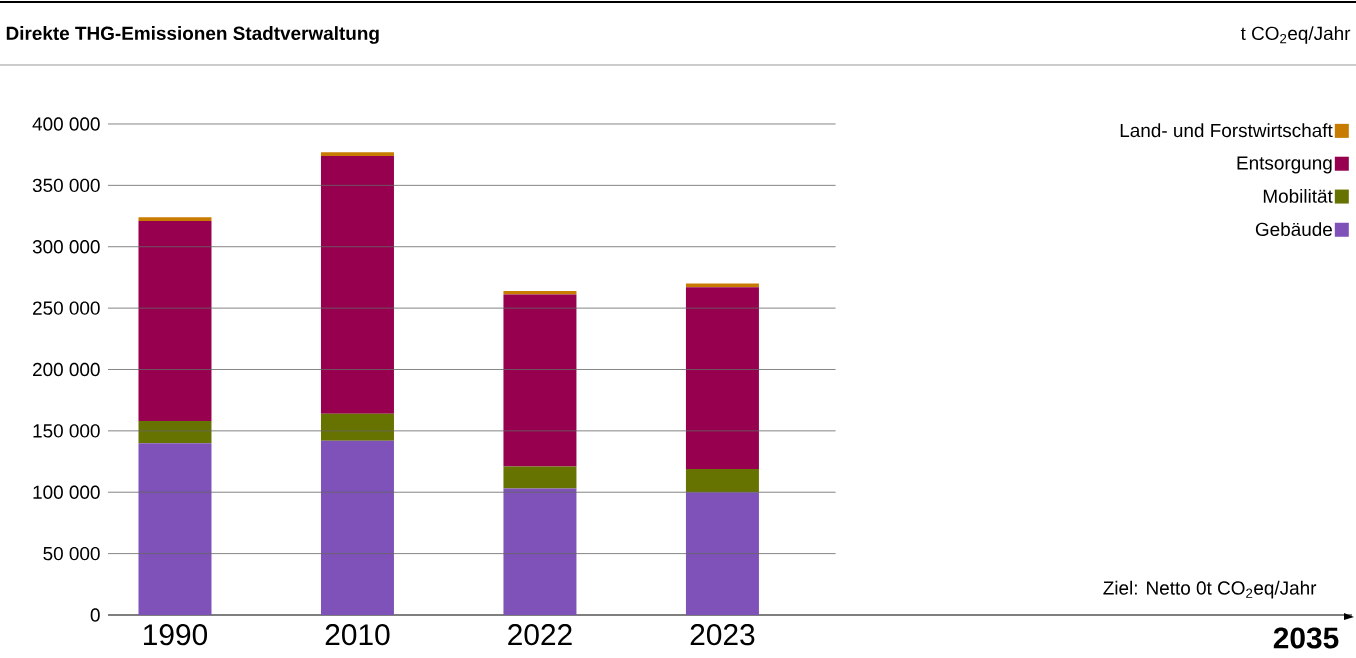 The image size is (1356, 658). Describe the element at coordinates (66, 124) in the screenshot. I see `y-tick-label: 400 000` at that location.